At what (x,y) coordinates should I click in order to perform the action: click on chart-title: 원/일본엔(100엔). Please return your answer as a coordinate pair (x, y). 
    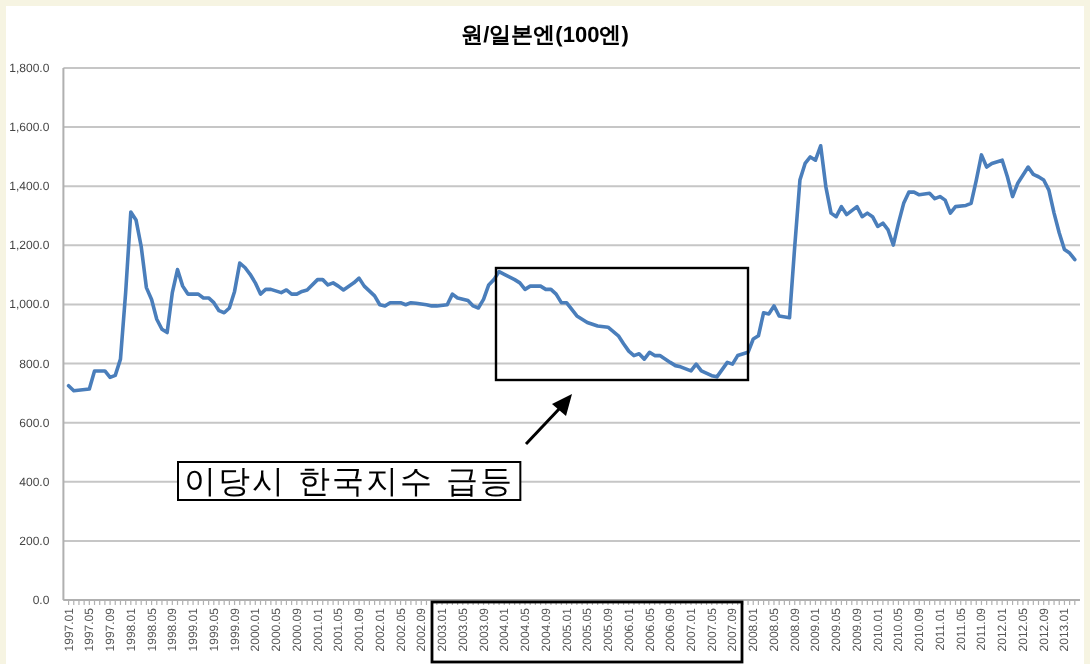
    Looking at the image, I should click on (545, 36).